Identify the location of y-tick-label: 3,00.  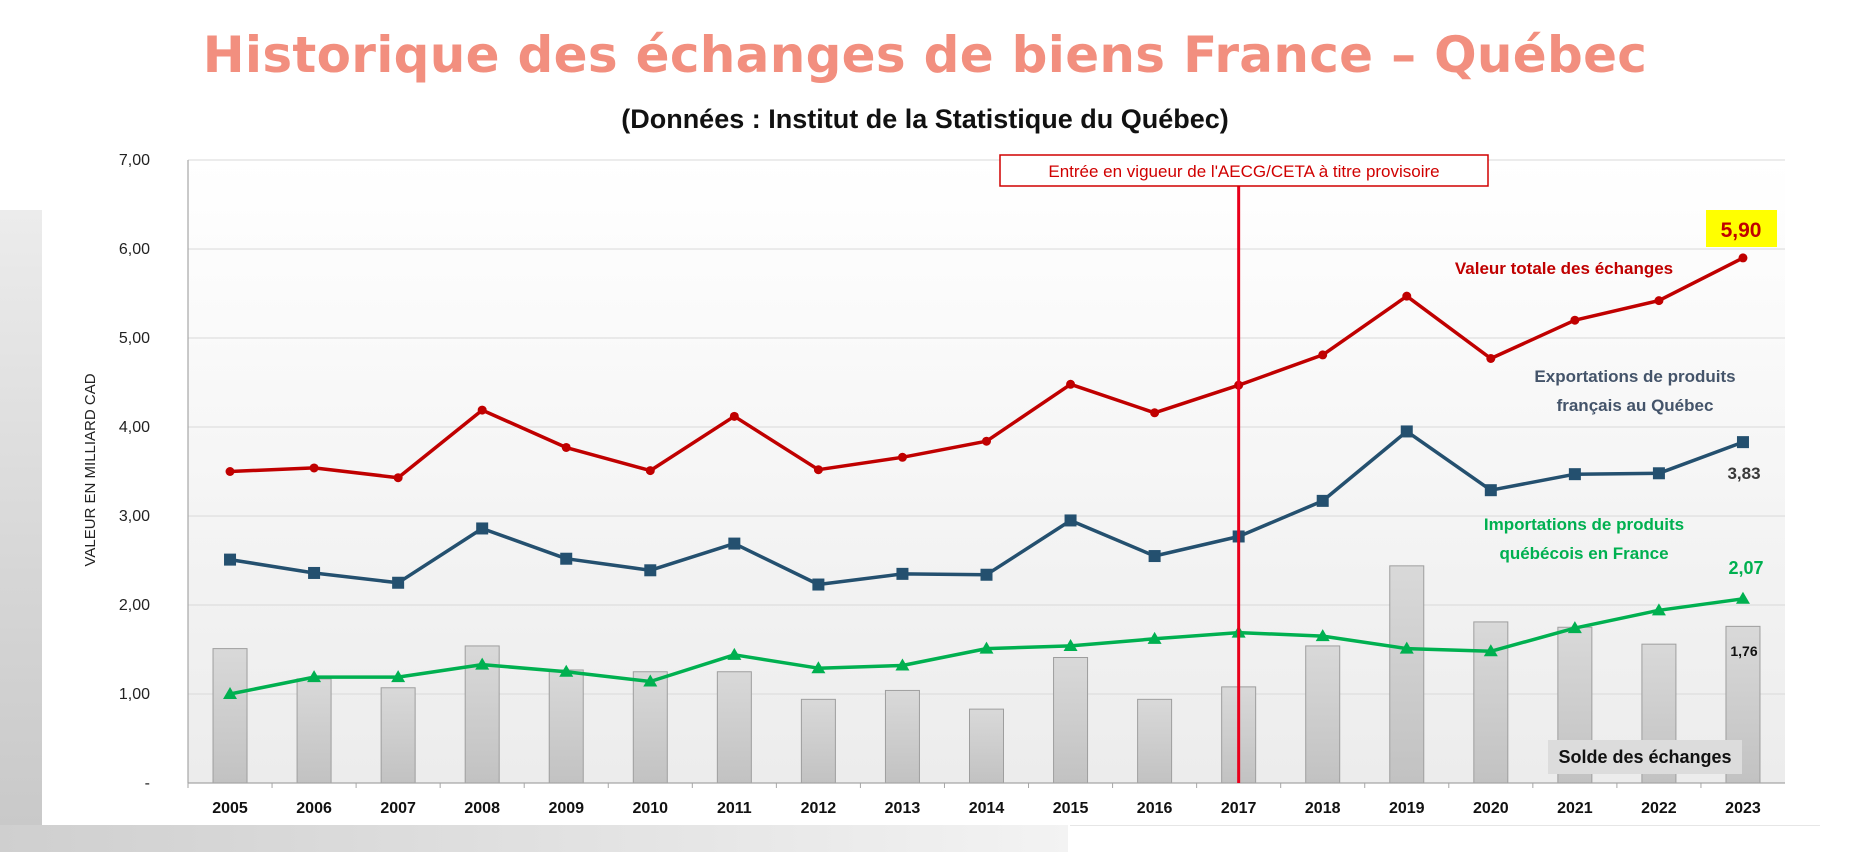
(134, 516).